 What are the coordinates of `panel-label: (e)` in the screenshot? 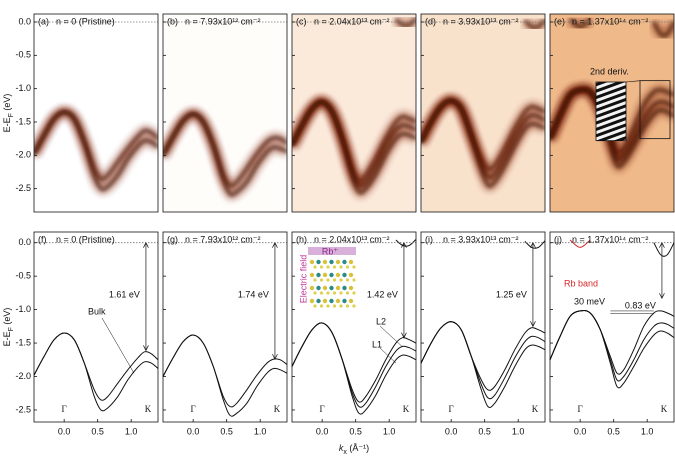 It's located at (559, 21).